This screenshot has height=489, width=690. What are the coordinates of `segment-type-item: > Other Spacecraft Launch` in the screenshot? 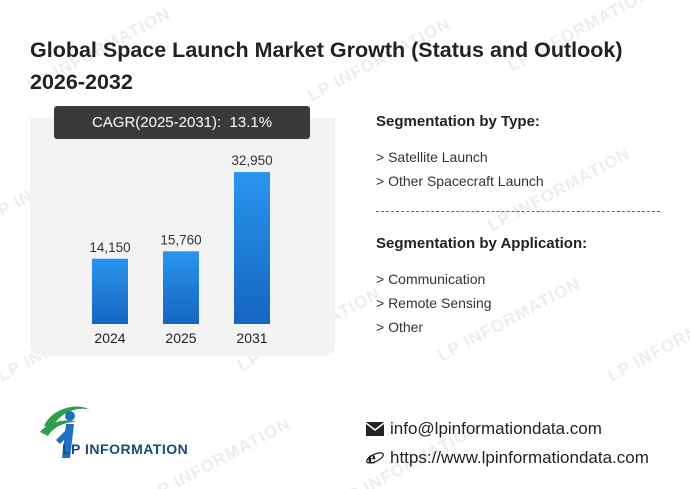 It's located at (460, 181).